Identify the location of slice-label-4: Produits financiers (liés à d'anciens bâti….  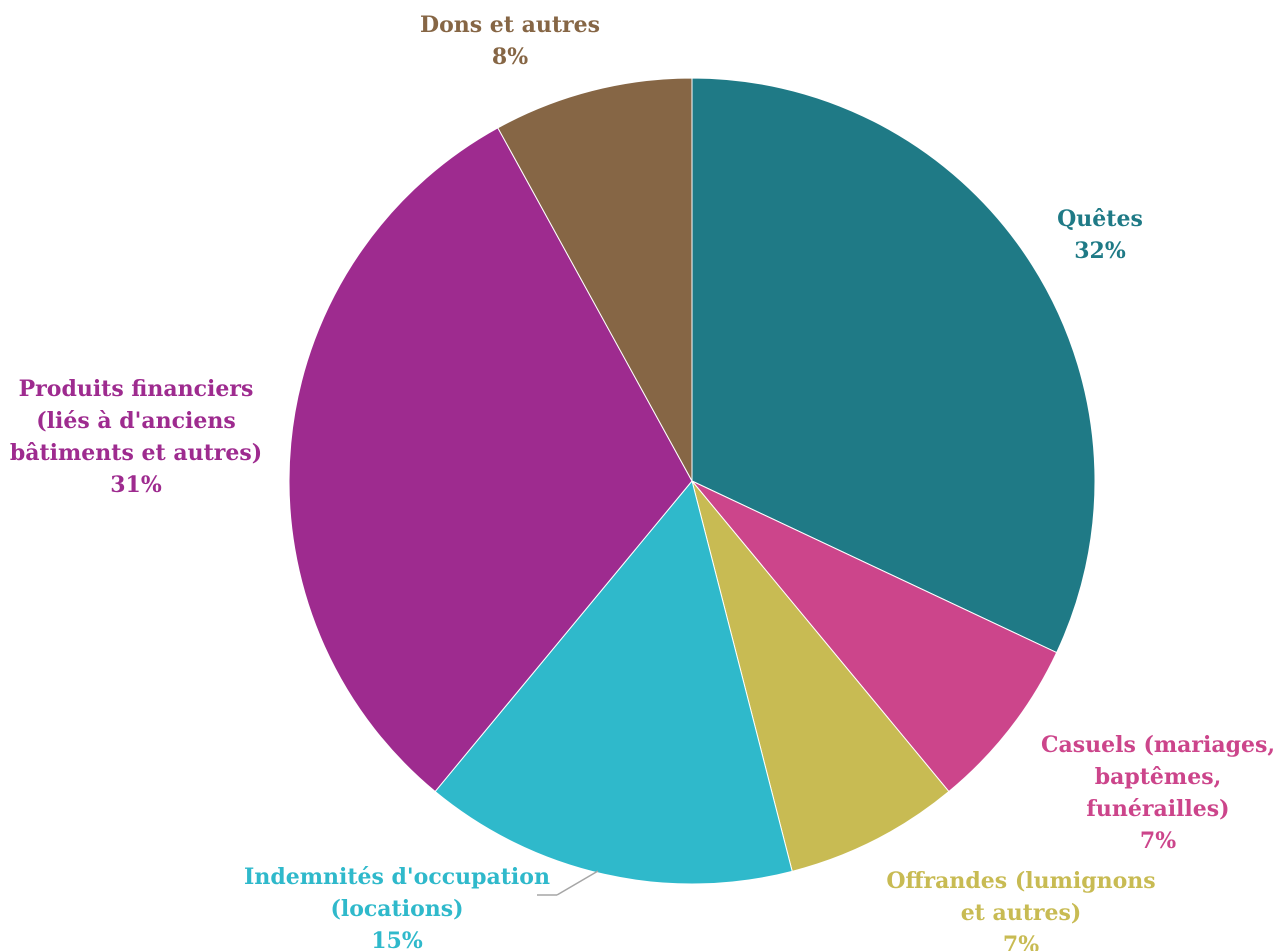
(136, 437).